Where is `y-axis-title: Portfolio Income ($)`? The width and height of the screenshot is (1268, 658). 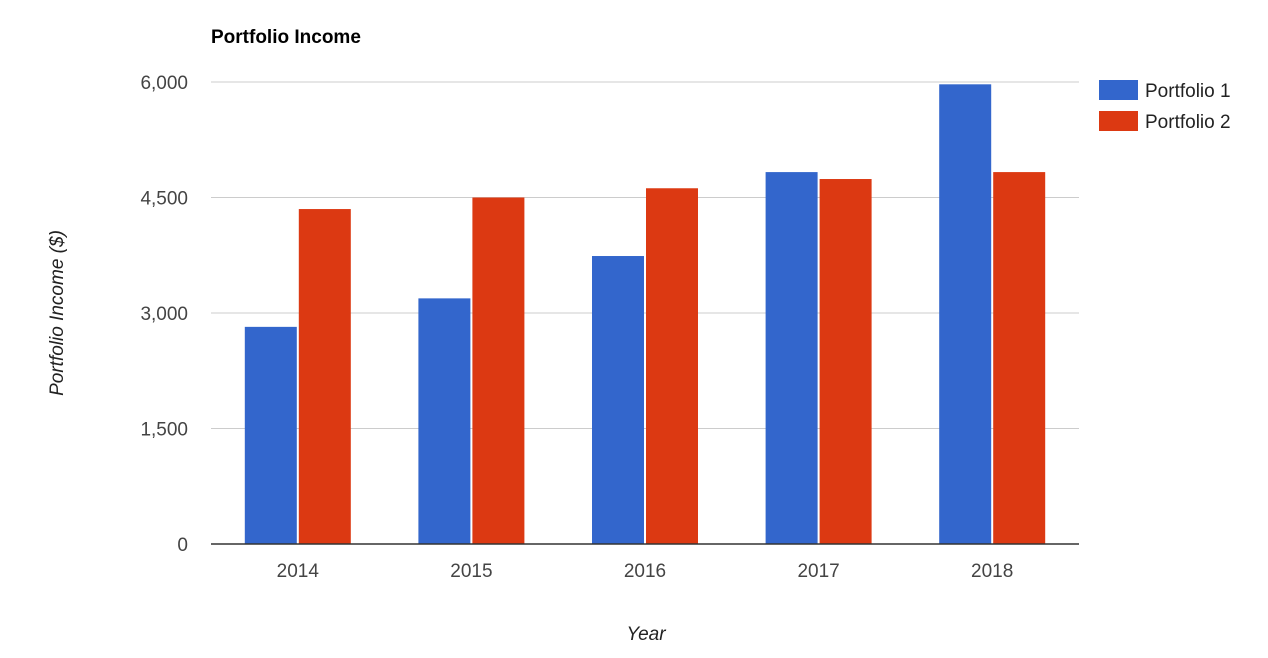 y-axis-title: Portfolio Income ($) is located at coordinates (57, 313).